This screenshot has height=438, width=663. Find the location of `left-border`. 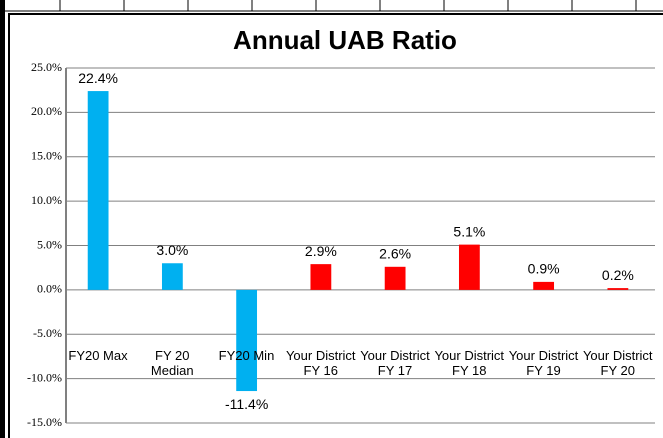

left-border is located at coordinates (2, 219).